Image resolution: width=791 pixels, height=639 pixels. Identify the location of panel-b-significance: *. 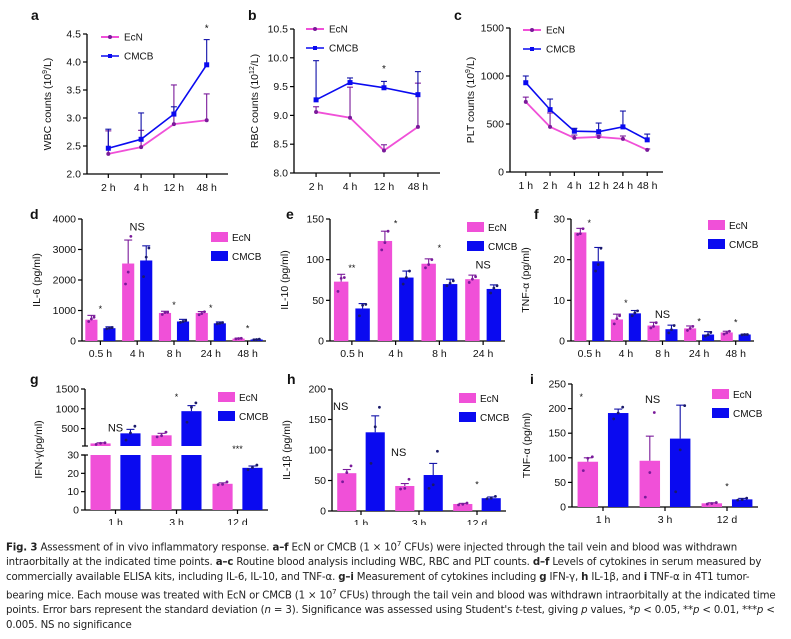
(384, 69).